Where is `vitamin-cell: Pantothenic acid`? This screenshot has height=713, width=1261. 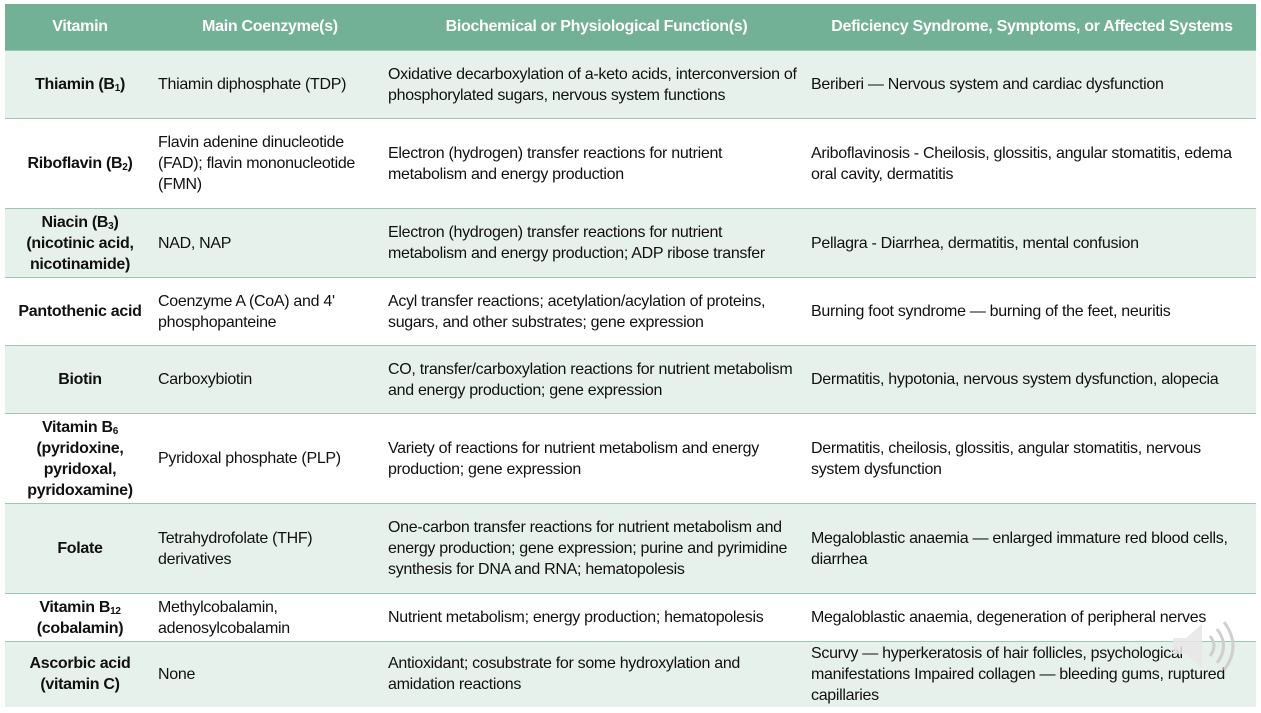
vitamin-cell: Pantothenic acid is located at coordinates (80, 311).